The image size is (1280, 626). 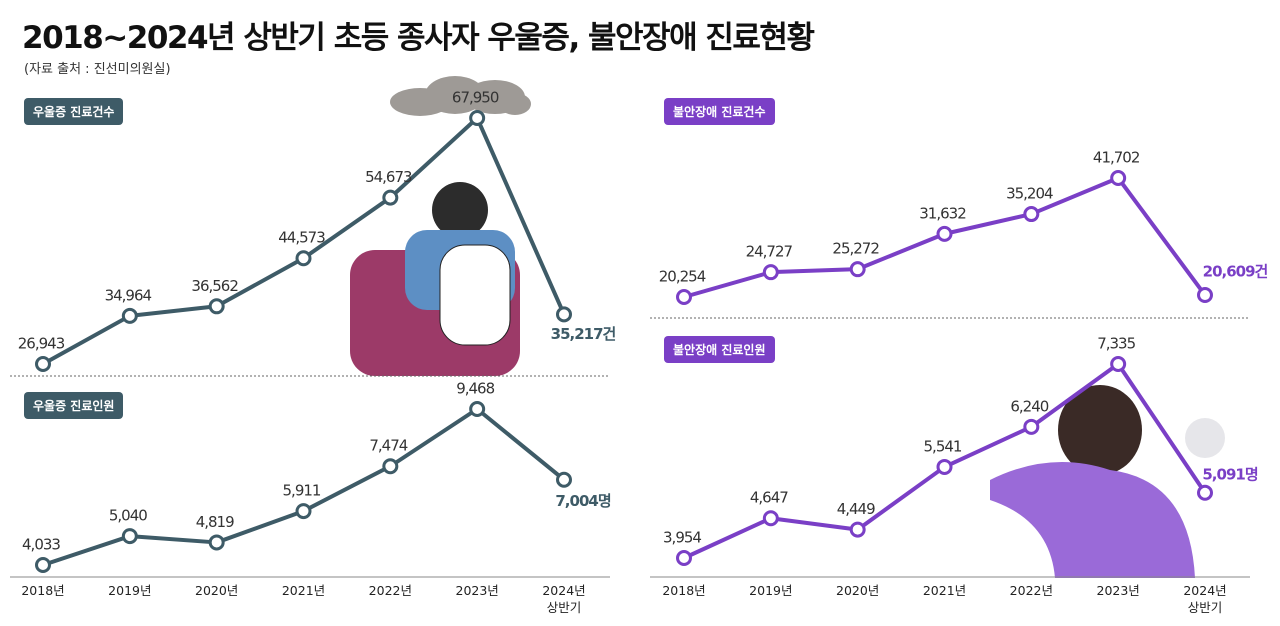 What do you see at coordinates (943, 446) in the screenshot?
I see `value-label: 5,541` at bounding box center [943, 446].